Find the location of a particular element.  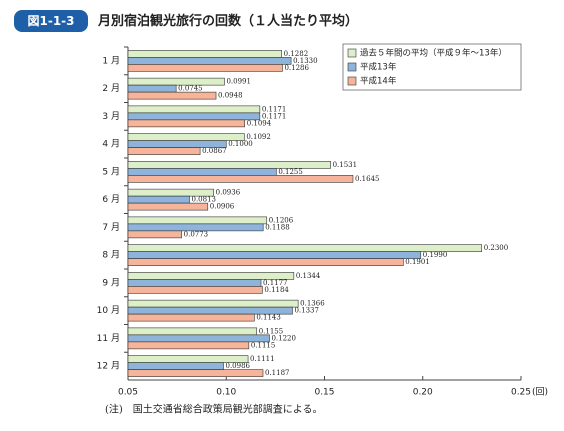

value-label: 0.1115 is located at coordinates (263, 345).